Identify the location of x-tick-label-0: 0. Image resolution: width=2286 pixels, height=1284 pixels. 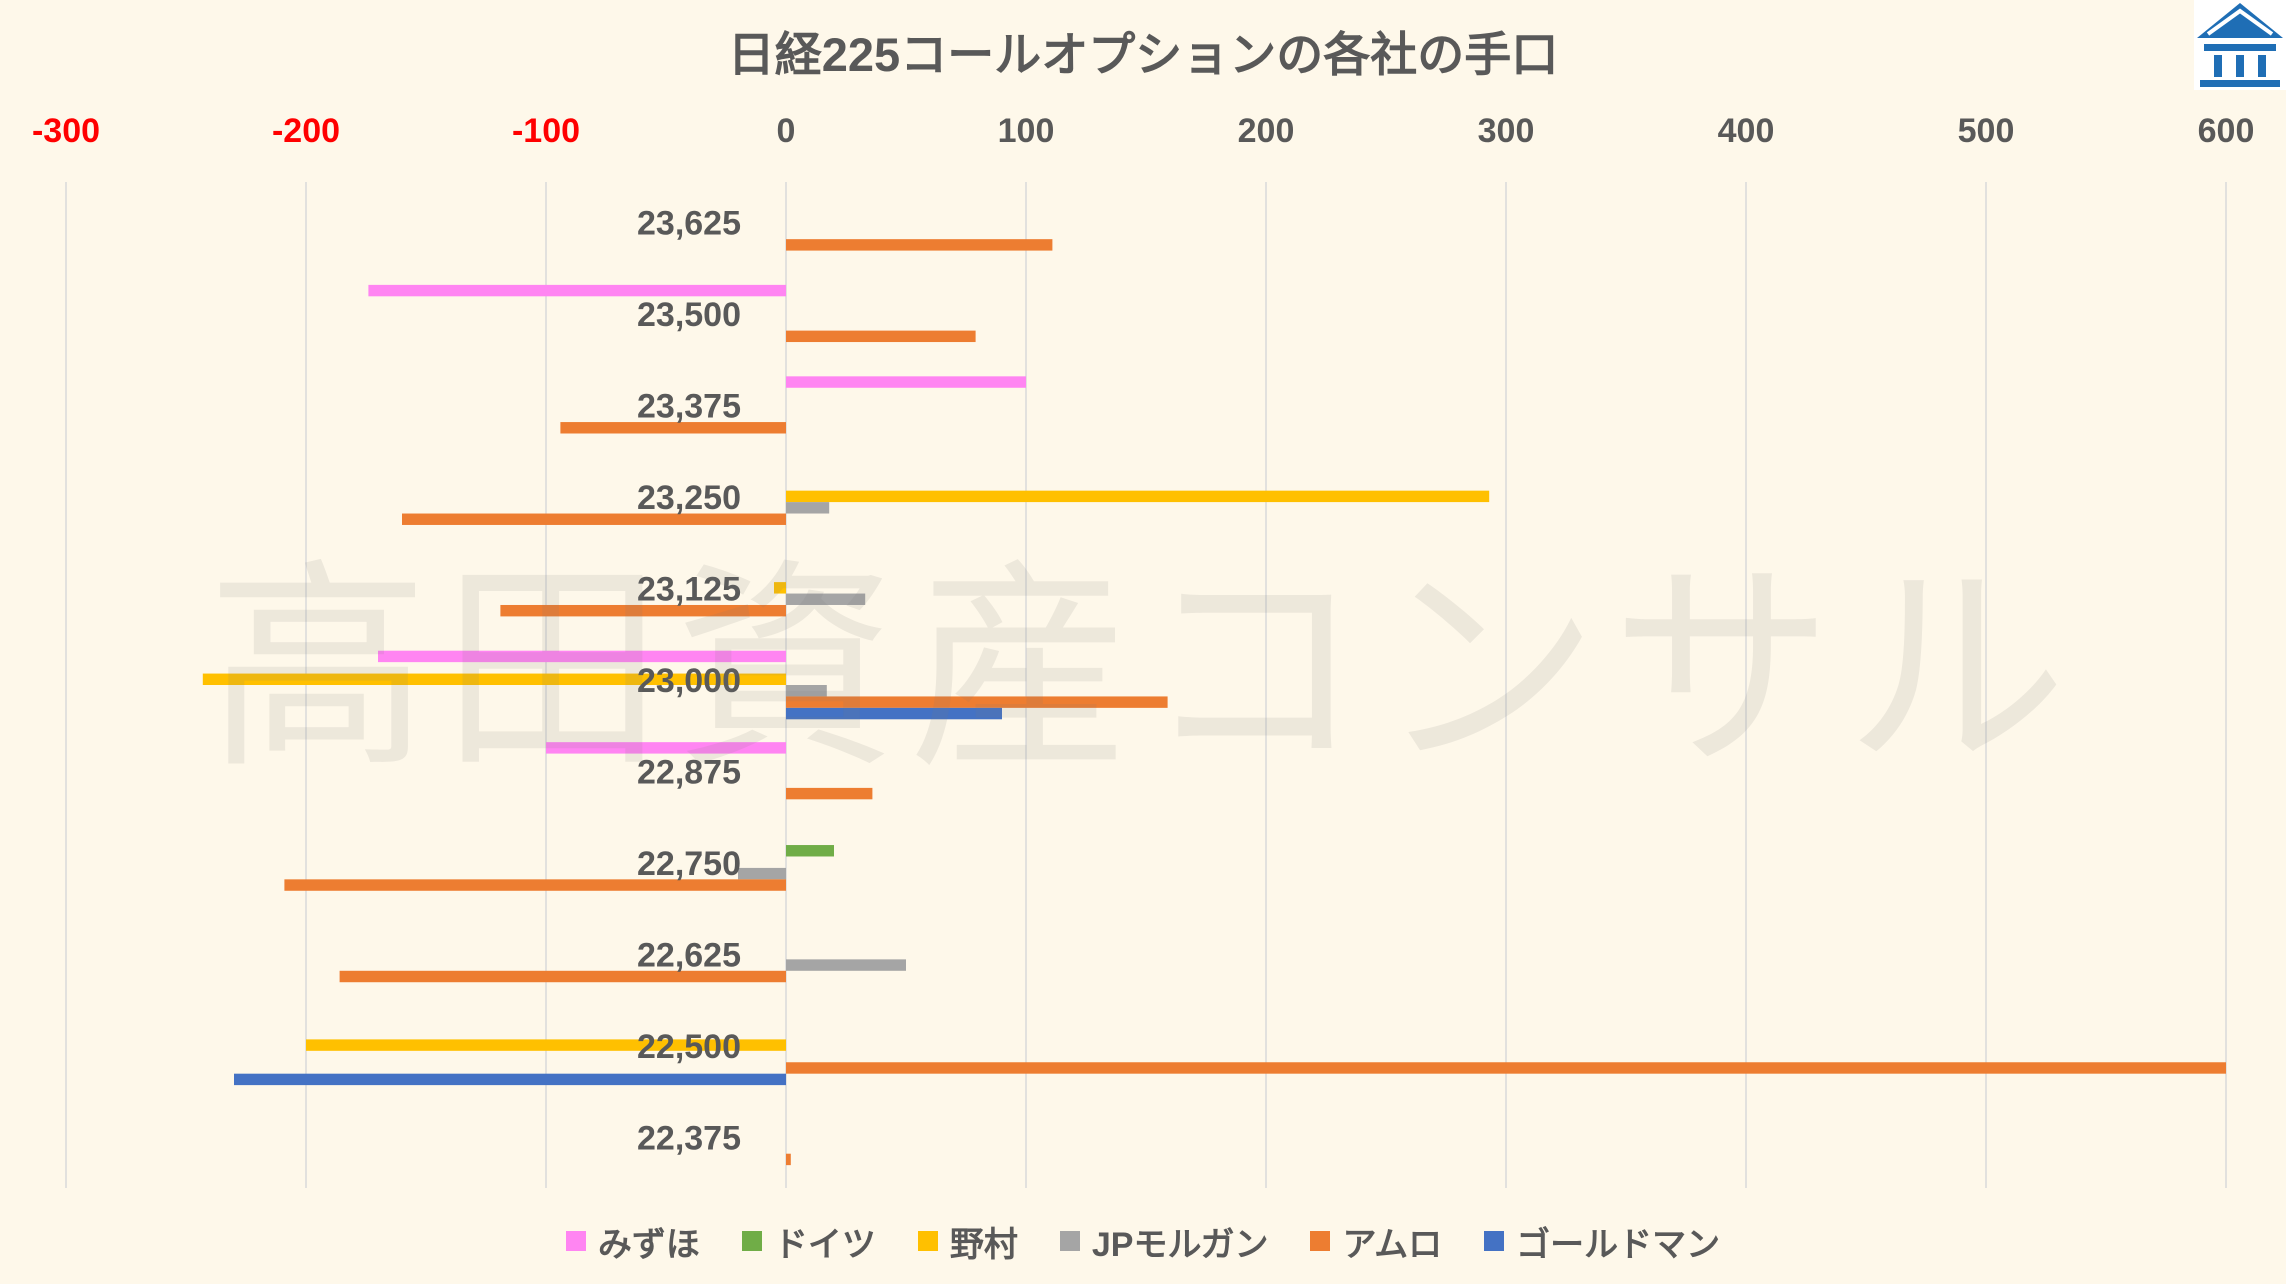
(786, 131).